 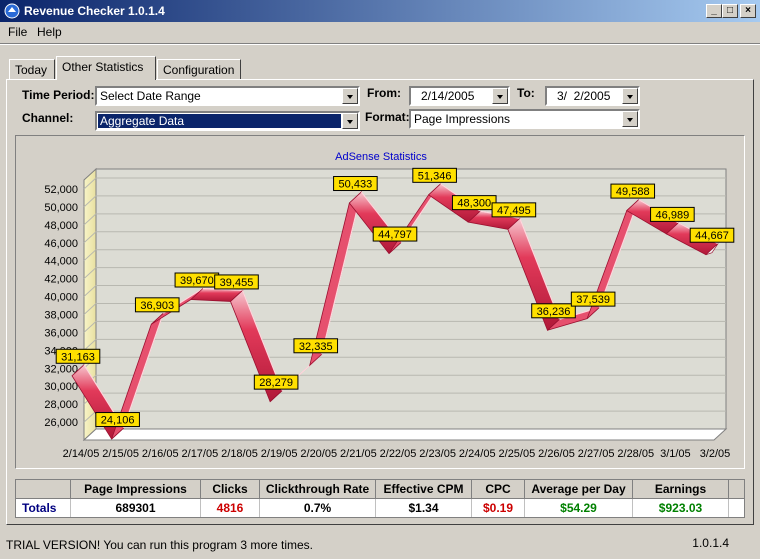 What do you see at coordinates (136, 489) in the screenshot?
I see `table-header-page-impressions: Page Impressions` at bounding box center [136, 489].